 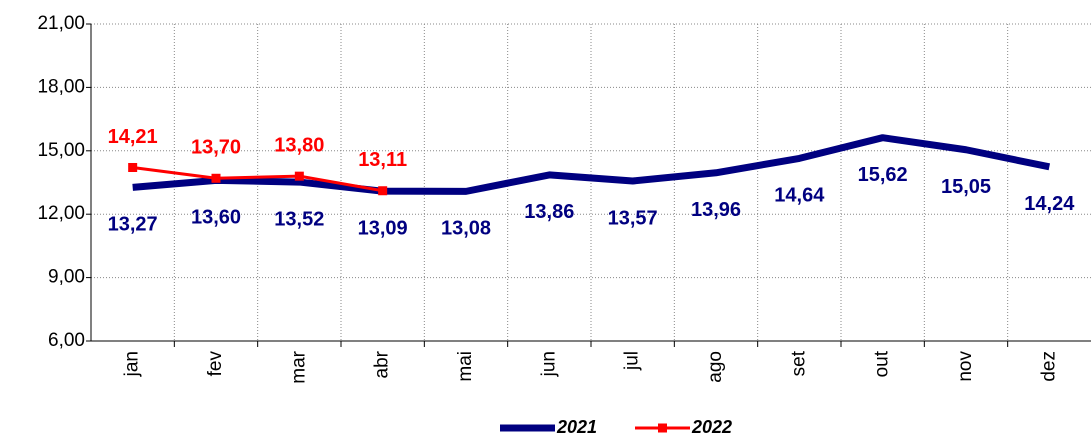 What do you see at coordinates (965, 366) in the screenshot?
I see `x-tick-label: nov` at bounding box center [965, 366].